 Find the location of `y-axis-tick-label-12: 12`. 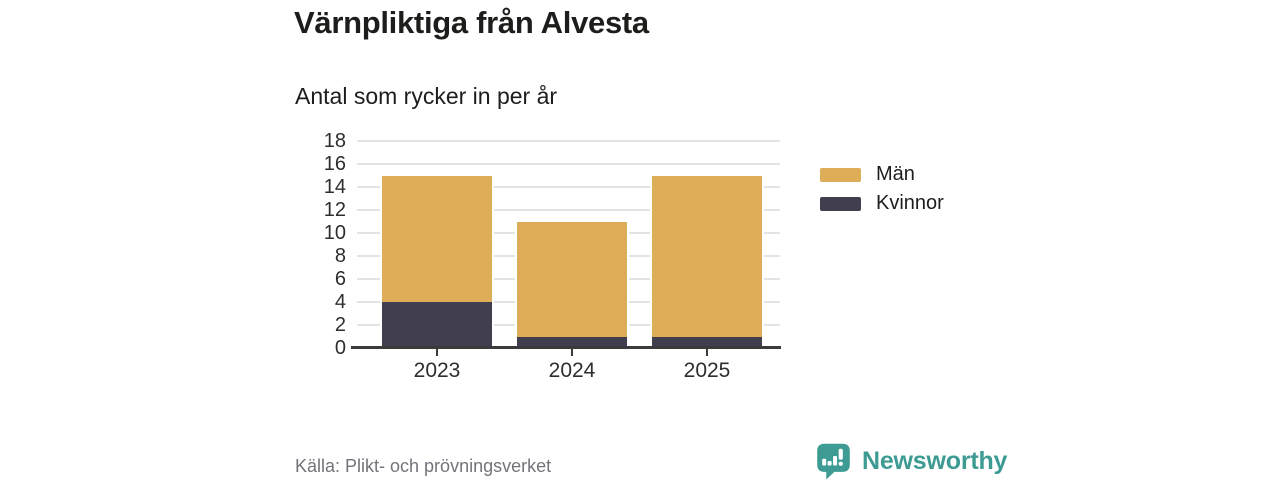

y-axis-tick-label-12: 12 is located at coordinates (334, 210).